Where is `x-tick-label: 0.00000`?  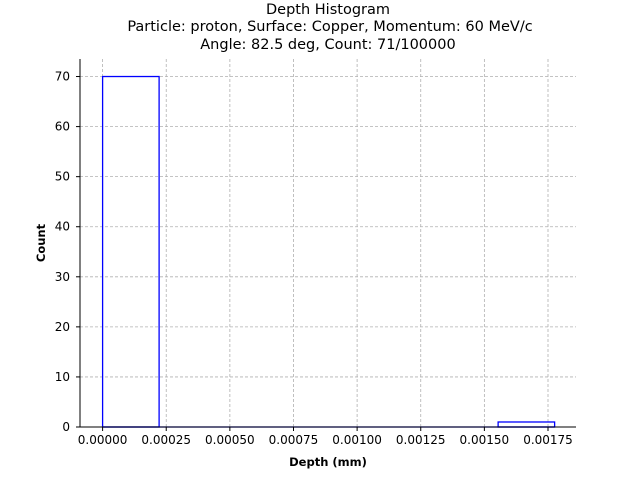
x-tick-label: 0.00000 is located at coordinates (103, 440).